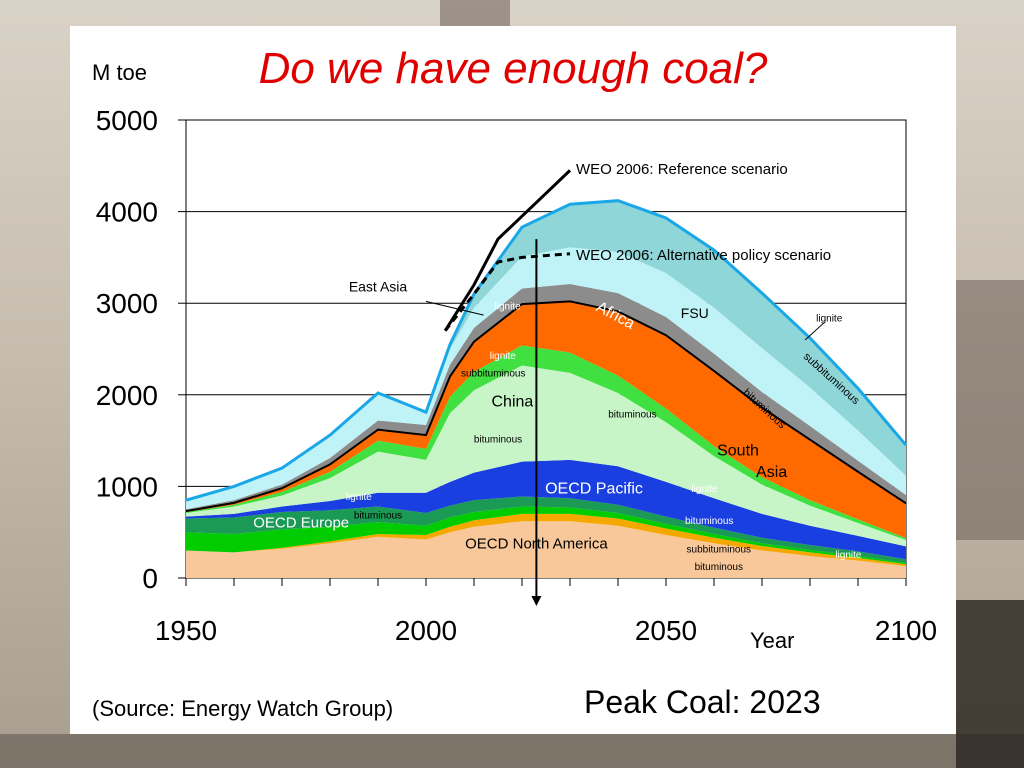 Image resolution: width=1024 pixels, height=768 pixels. I want to click on reference-scenario-label: WEO 2006: Reference scenario, so click(682, 169).